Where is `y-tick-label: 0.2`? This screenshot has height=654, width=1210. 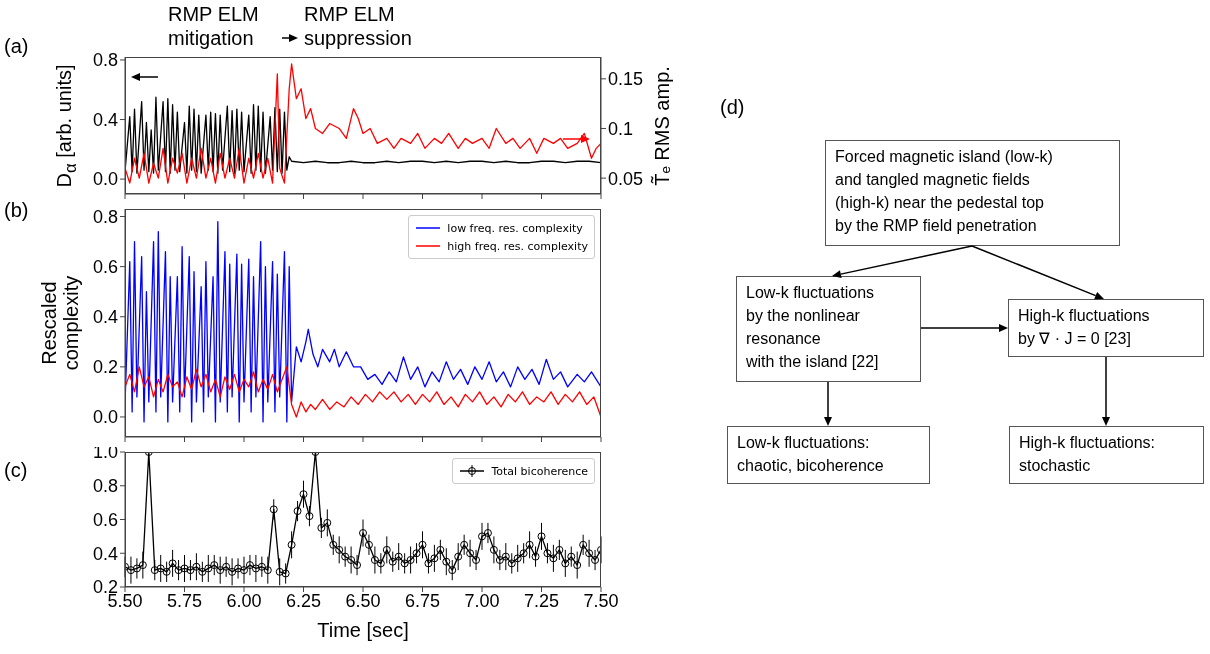 y-tick-label: 0.2 is located at coordinates (105, 367).